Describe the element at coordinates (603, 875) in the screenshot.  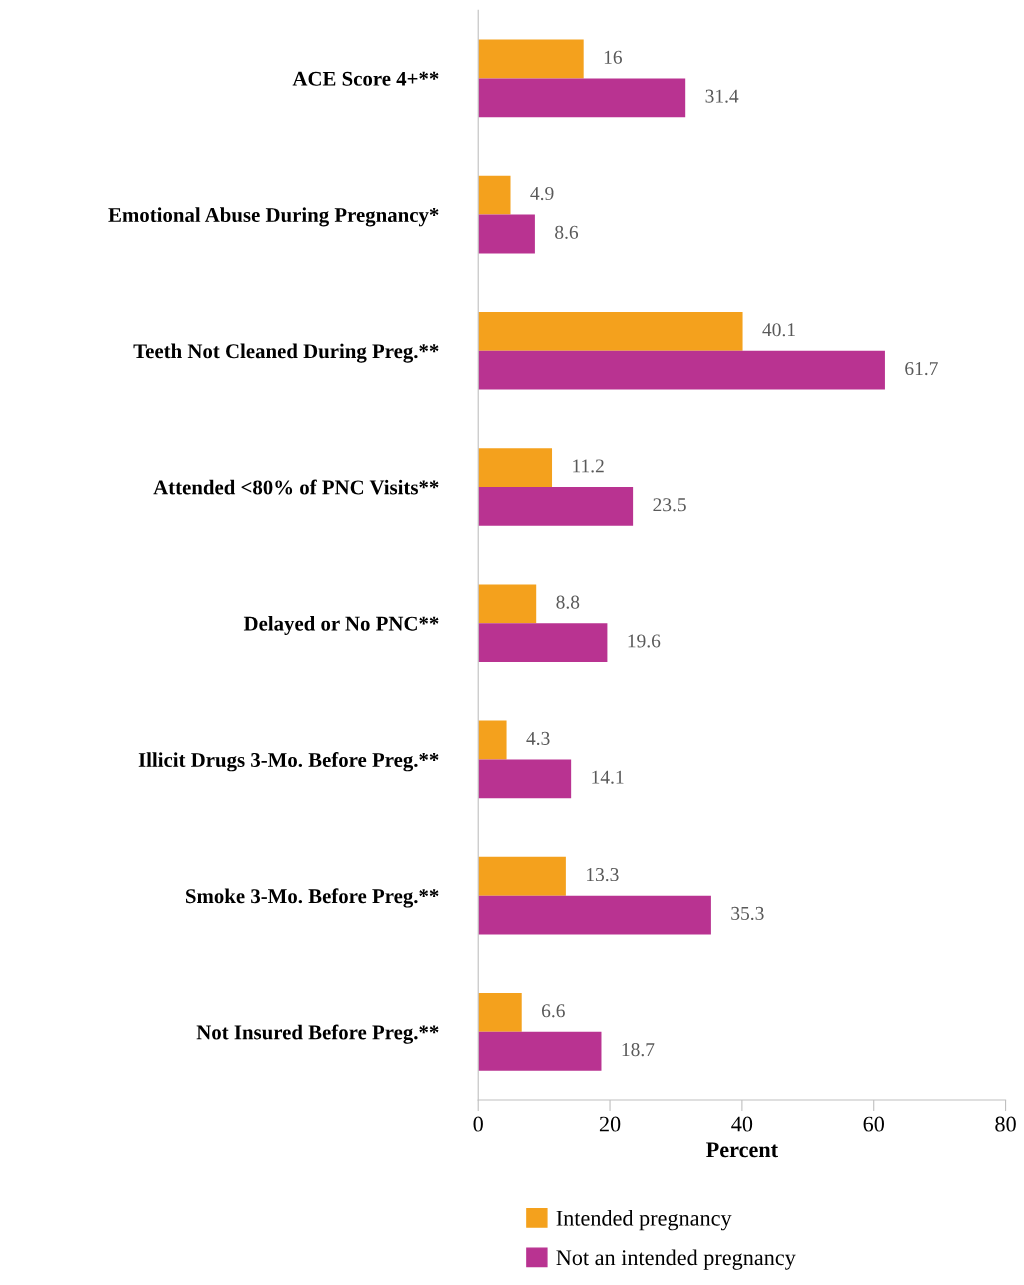
I see `data-label: 13.3` at that location.